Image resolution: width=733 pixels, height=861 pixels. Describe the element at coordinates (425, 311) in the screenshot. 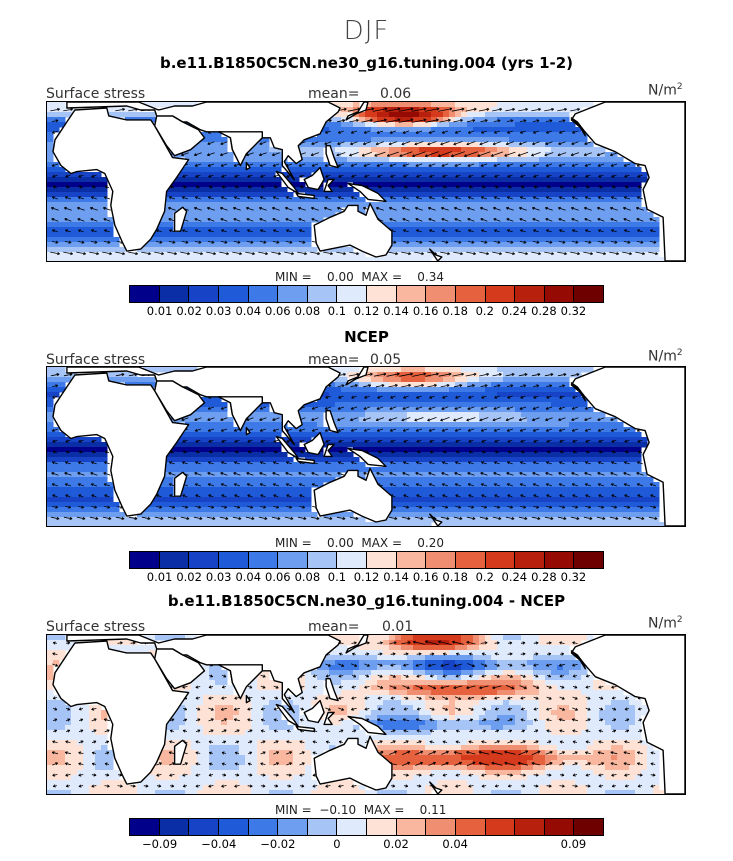

I see `colorbar-tick-label: 0.16` at that location.